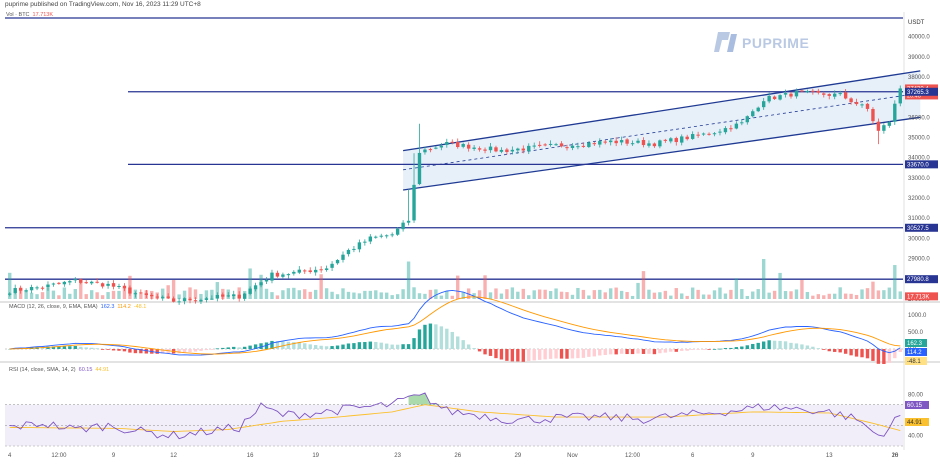 The height and width of the screenshot is (467, 940). Describe the element at coordinates (919, 159) in the screenshot. I see `price-axis-label: 34000.0` at that location.